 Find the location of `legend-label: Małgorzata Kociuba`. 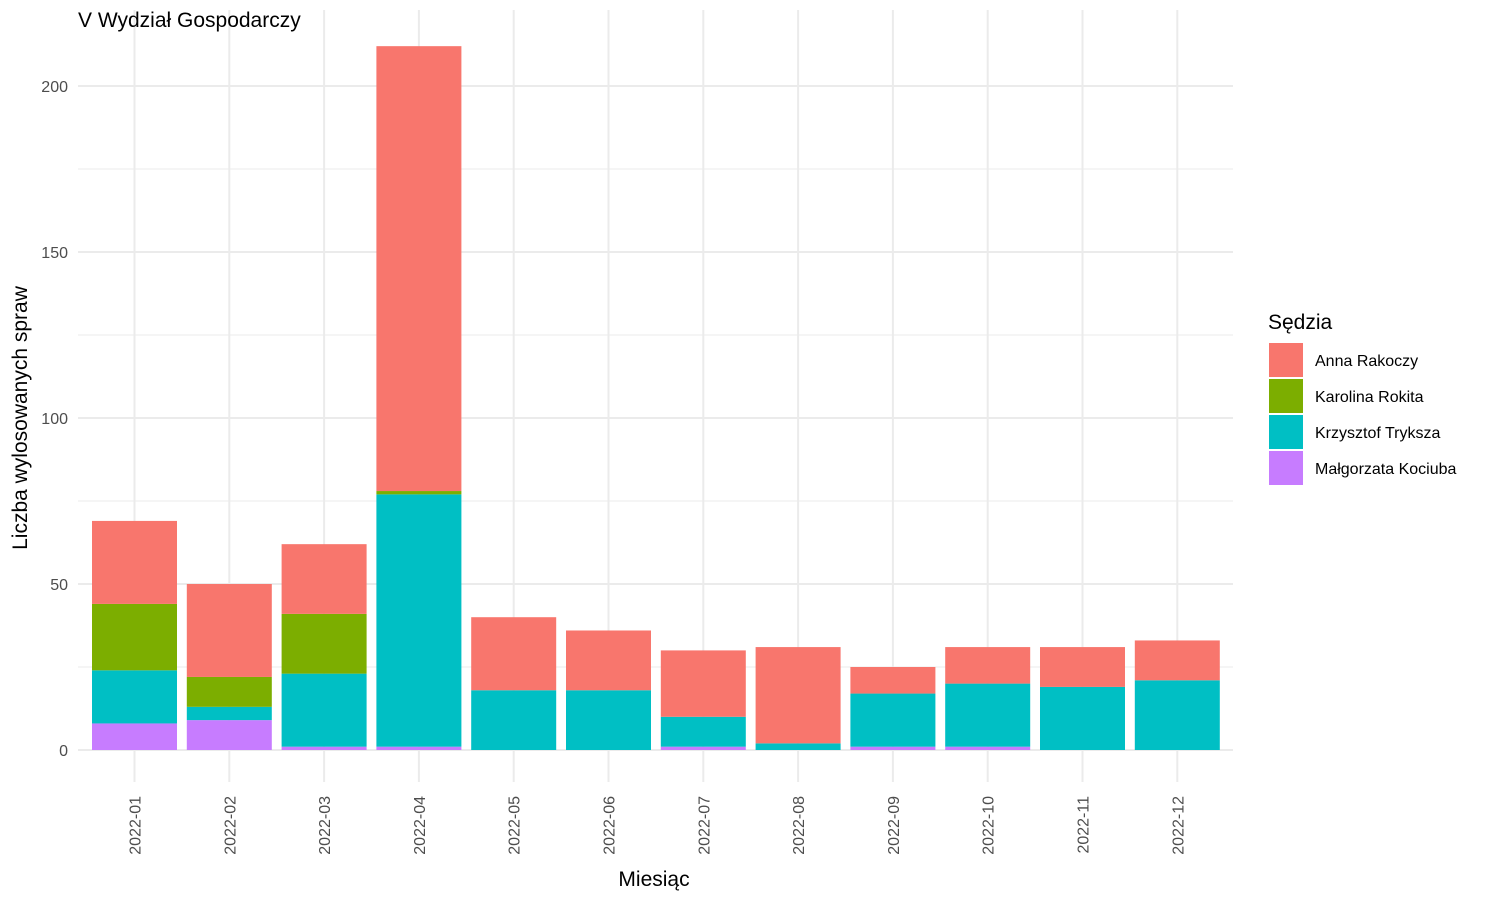

legend-label: Małgorzata Kociuba is located at coordinates (1386, 469).